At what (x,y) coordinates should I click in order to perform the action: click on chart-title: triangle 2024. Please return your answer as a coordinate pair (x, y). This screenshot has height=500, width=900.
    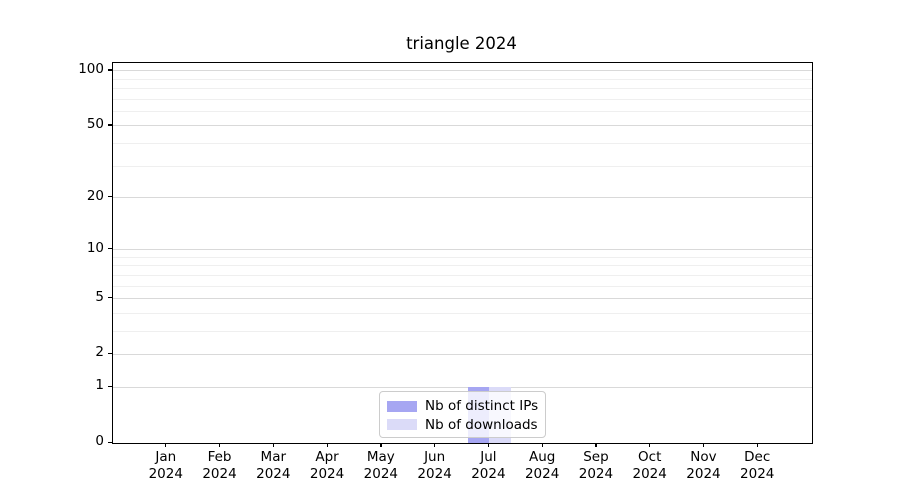
    Looking at the image, I should click on (461, 43).